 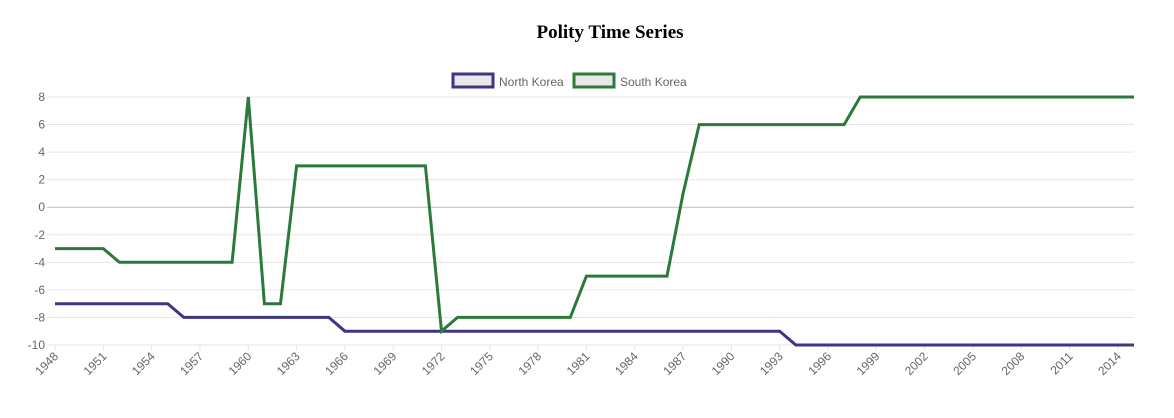 What do you see at coordinates (288, 363) in the screenshot?
I see `x-tick-label: 1963` at bounding box center [288, 363].